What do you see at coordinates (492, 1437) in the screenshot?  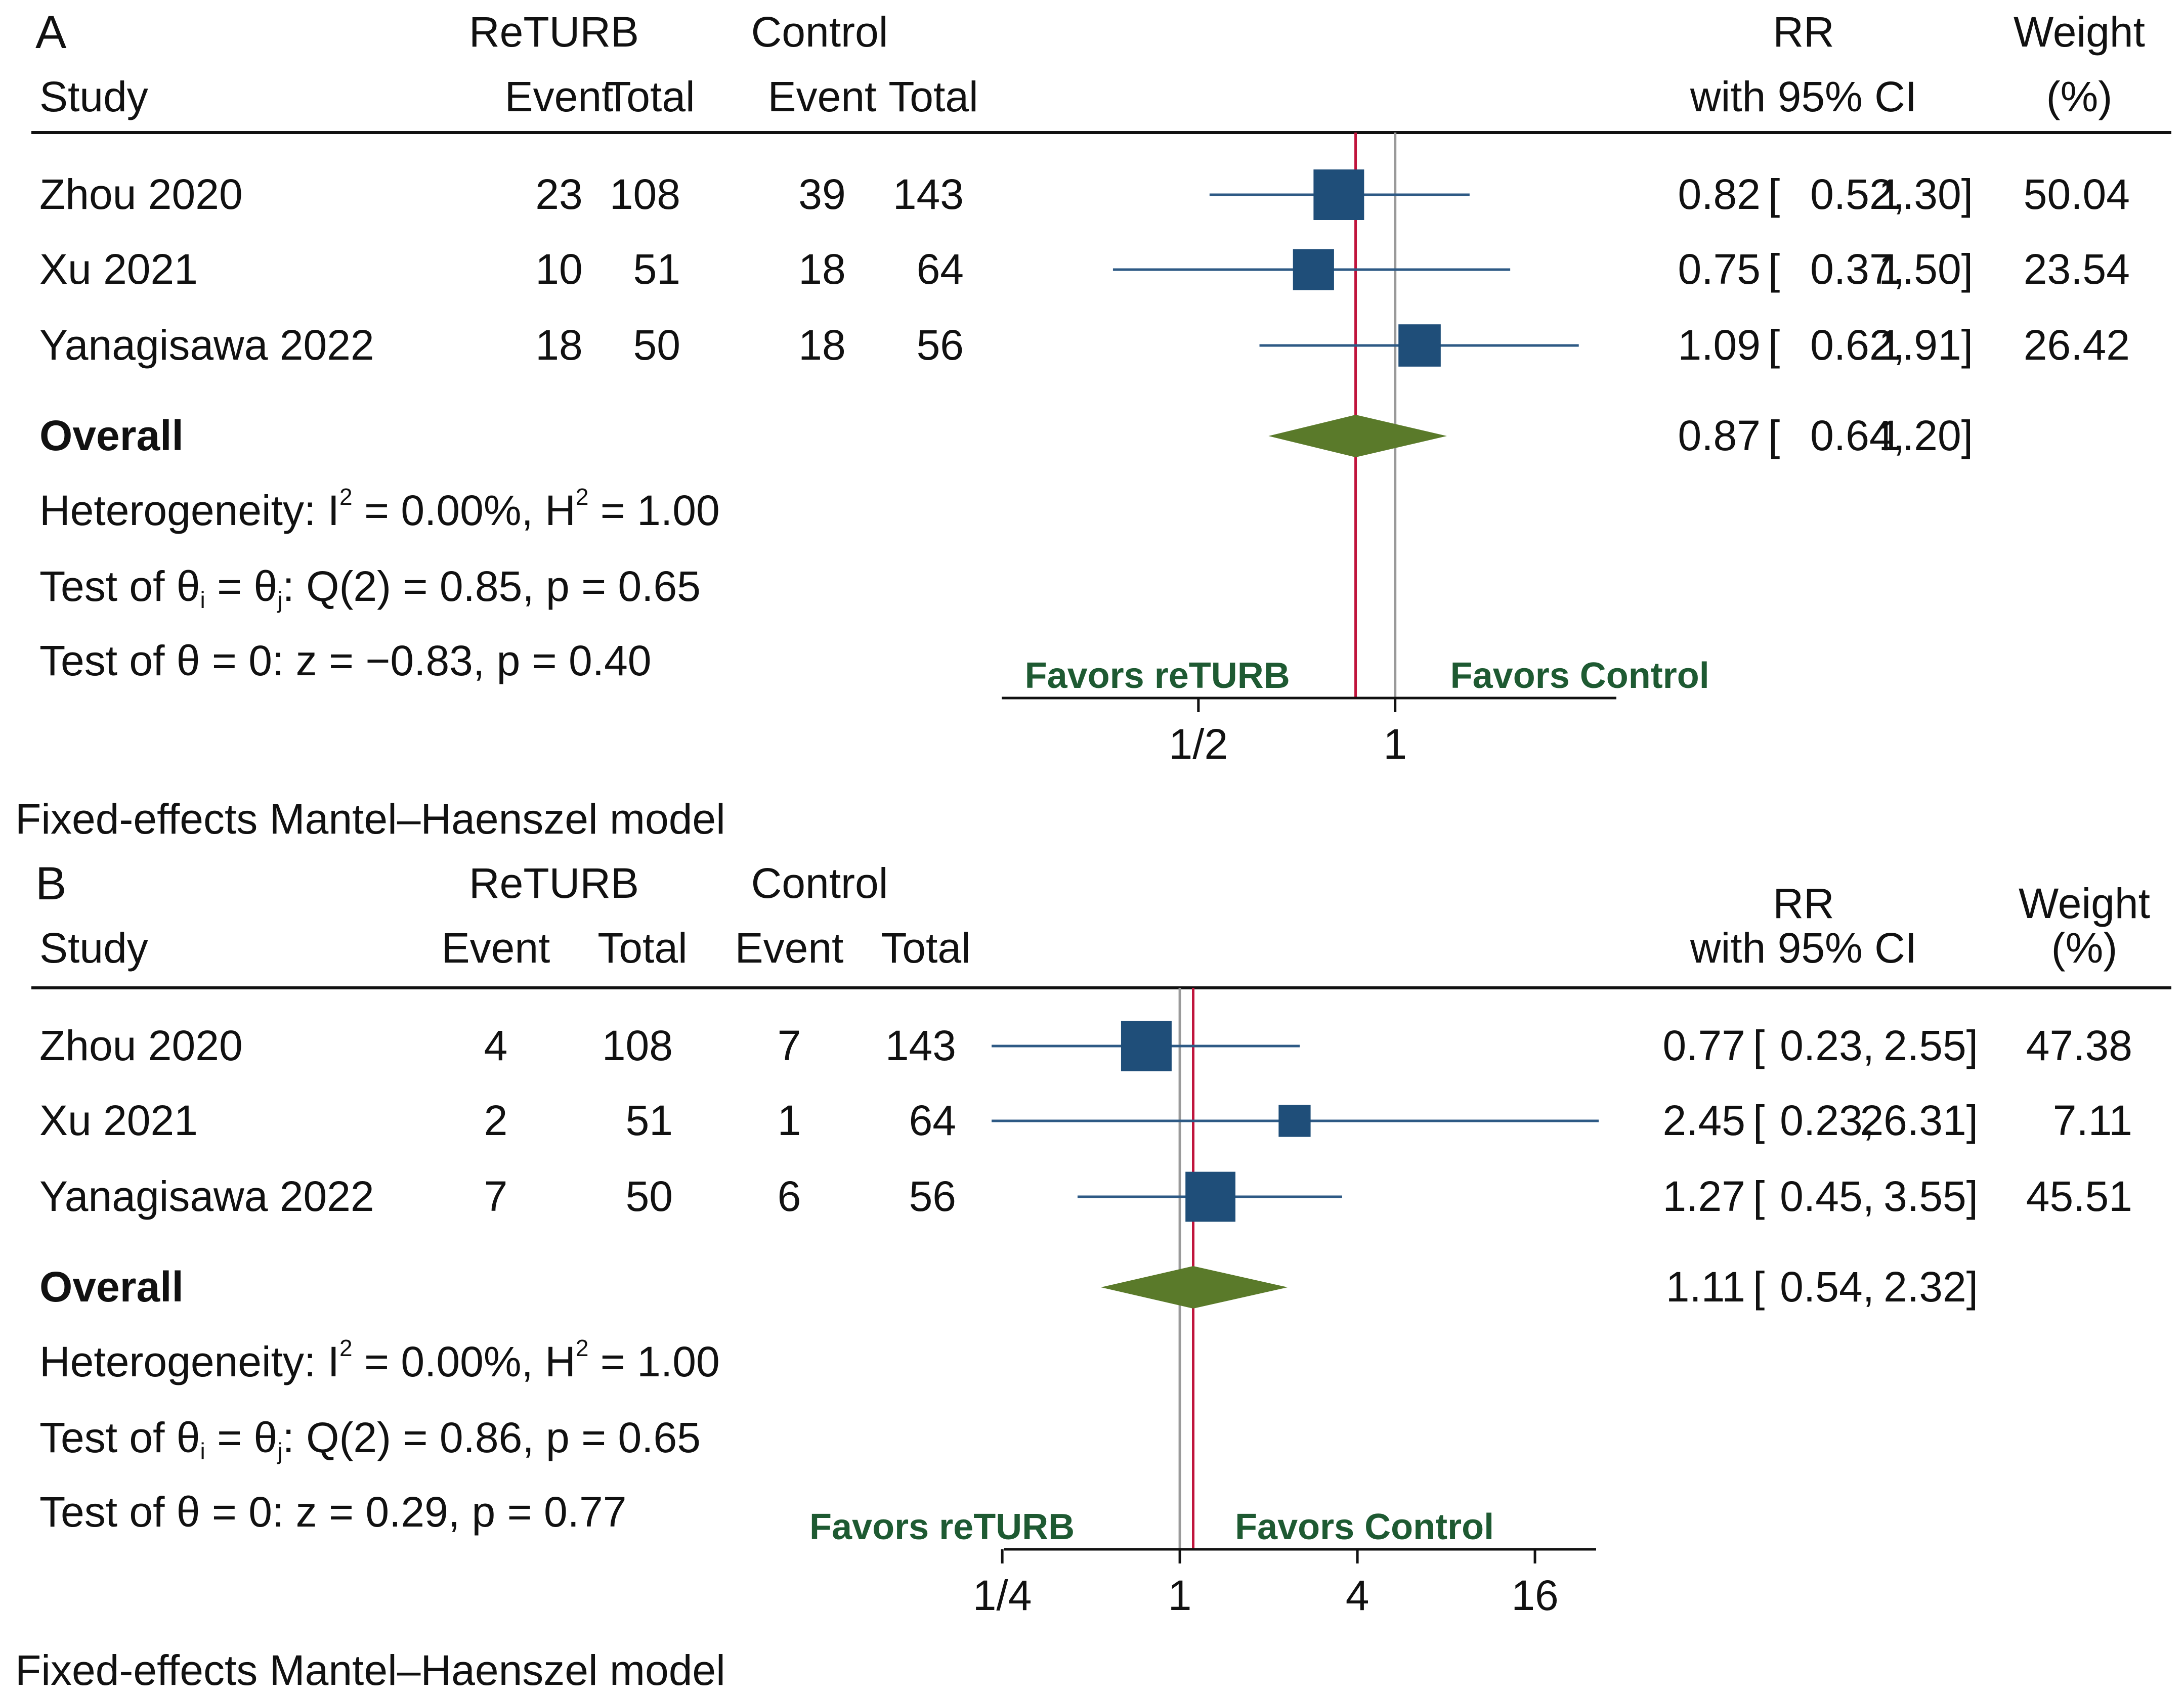 I see `test-part: : Q(2) = 0.86, p = 0.65` at bounding box center [492, 1437].